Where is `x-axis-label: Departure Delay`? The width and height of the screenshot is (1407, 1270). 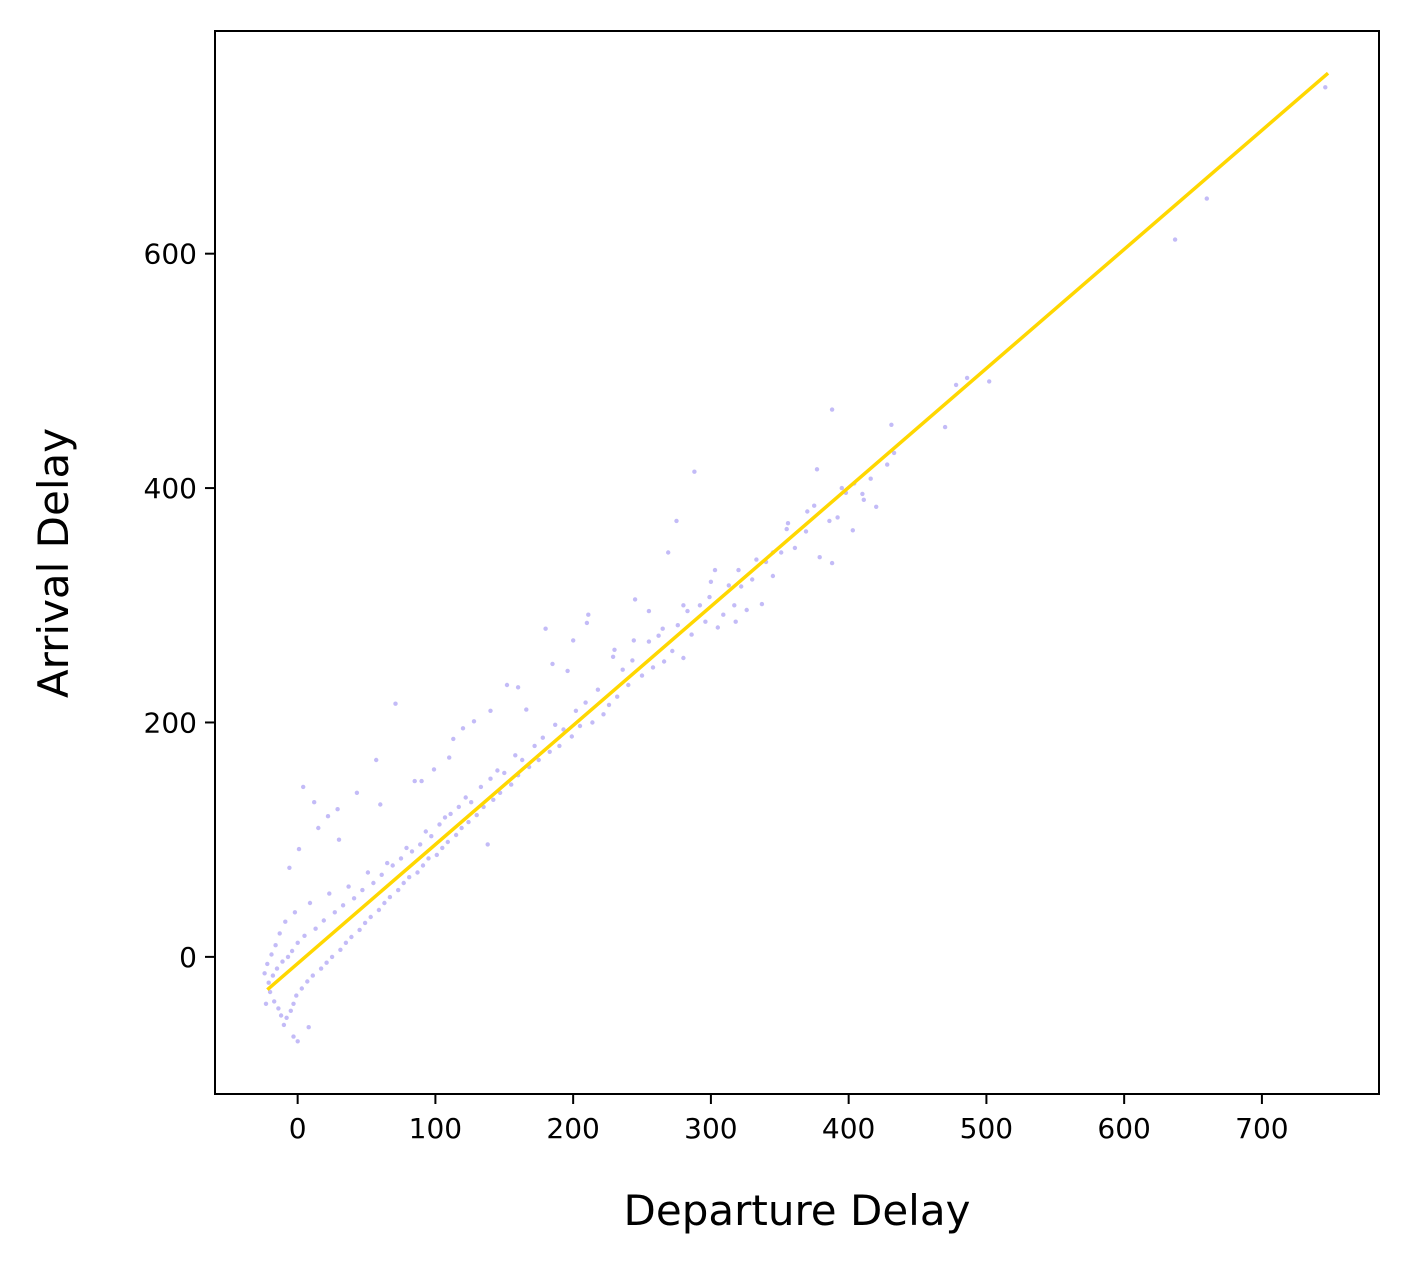
x-axis-label: Departure Delay is located at coordinates (797, 1210).